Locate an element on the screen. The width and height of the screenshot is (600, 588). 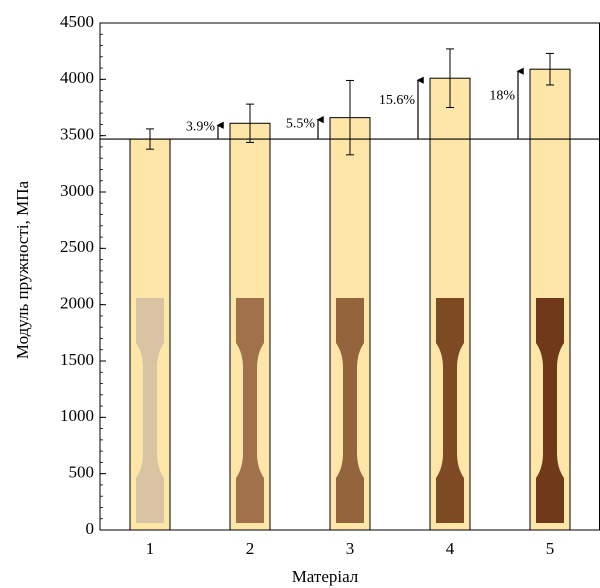
annotation: 18% is located at coordinates (502, 95).